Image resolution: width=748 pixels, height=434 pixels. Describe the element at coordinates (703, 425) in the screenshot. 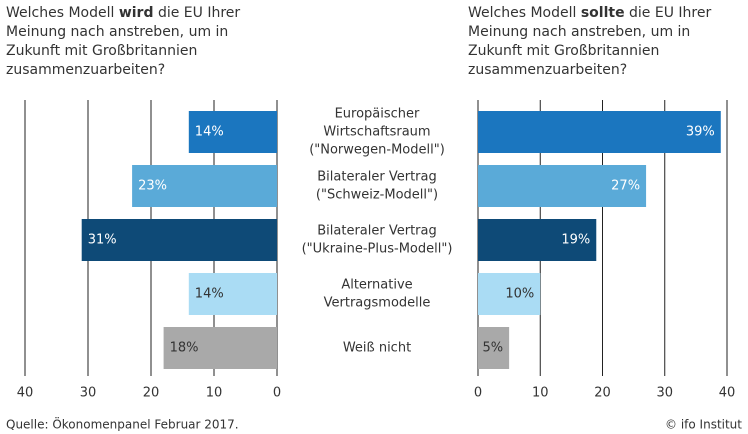

I see `credit: © ifo Institut` at that location.